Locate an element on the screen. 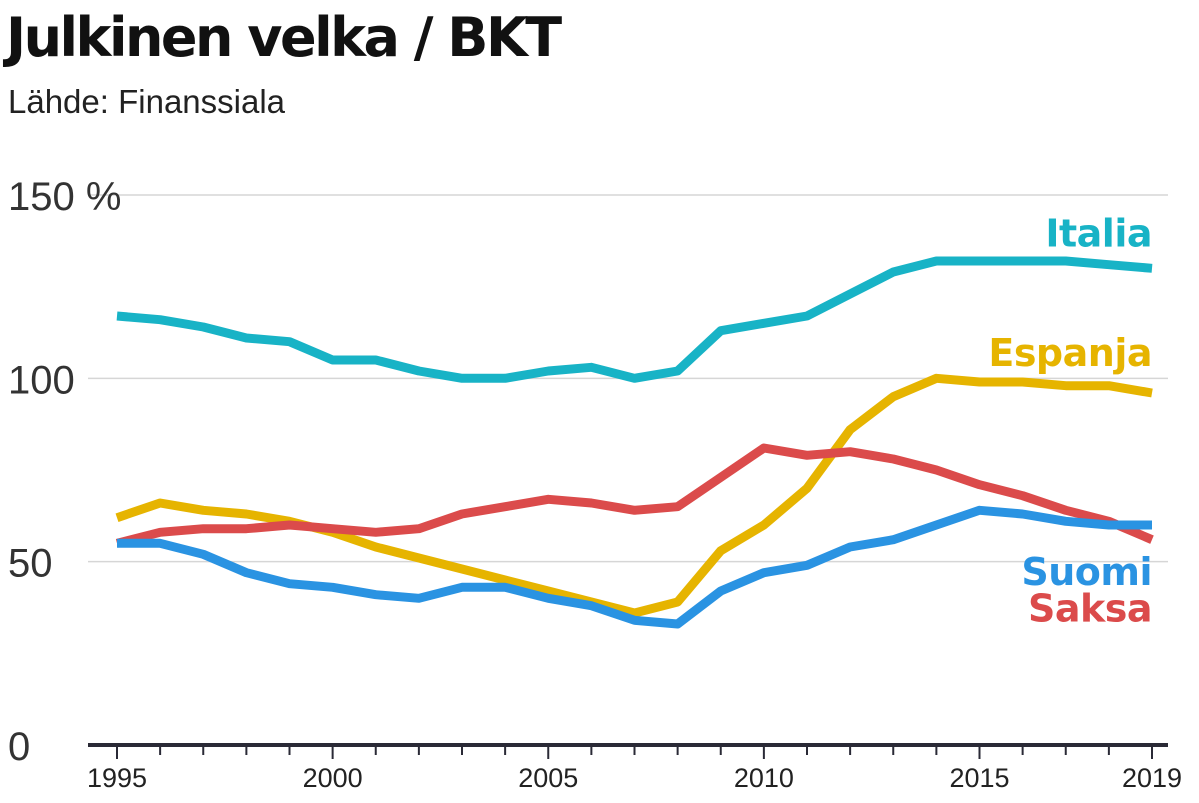 The image size is (1199, 803). series-label-espanja: Espanja is located at coordinates (1070, 353).